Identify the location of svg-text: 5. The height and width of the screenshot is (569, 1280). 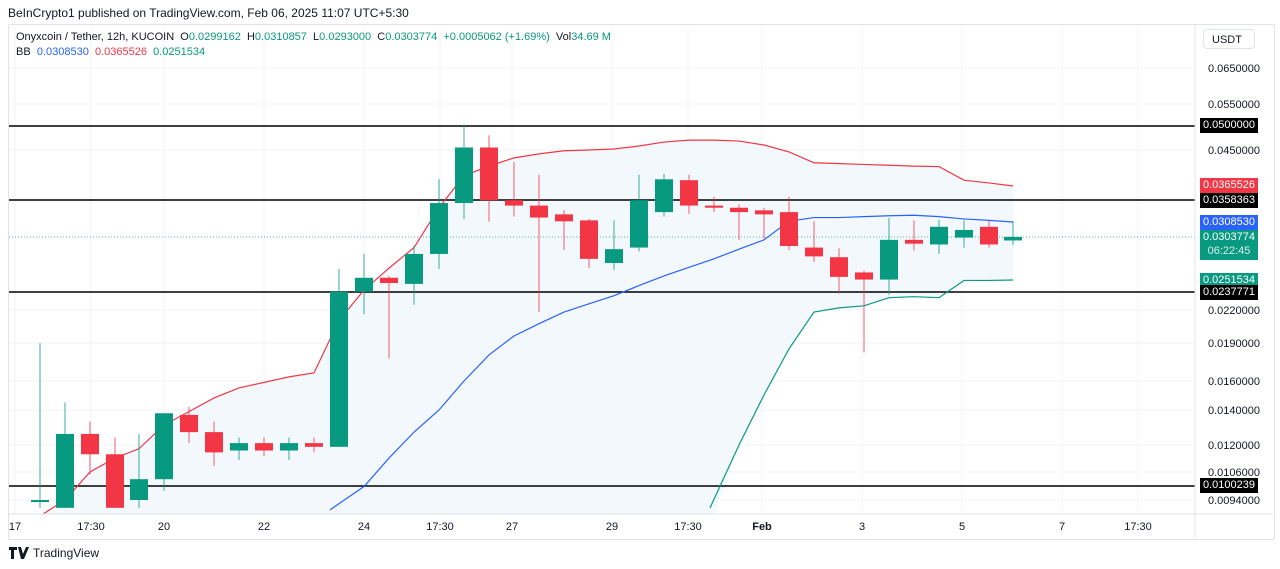
(962, 527).